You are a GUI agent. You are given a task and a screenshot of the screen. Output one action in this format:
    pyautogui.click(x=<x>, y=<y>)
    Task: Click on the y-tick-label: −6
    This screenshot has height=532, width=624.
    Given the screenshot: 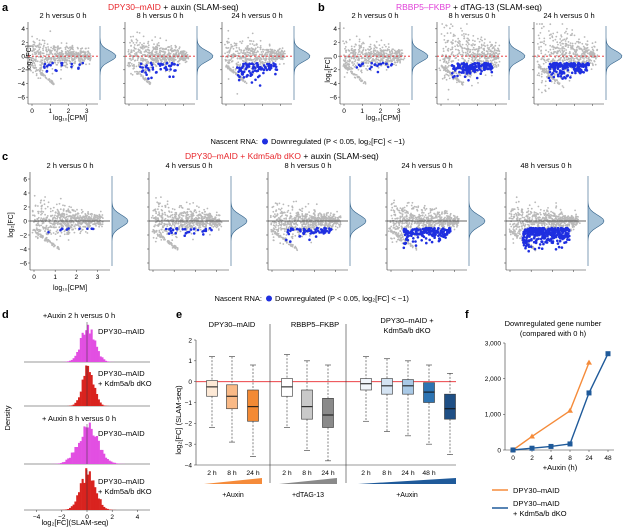 What is the action you would take?
    pyautogui.click(x=22, y=97)
    